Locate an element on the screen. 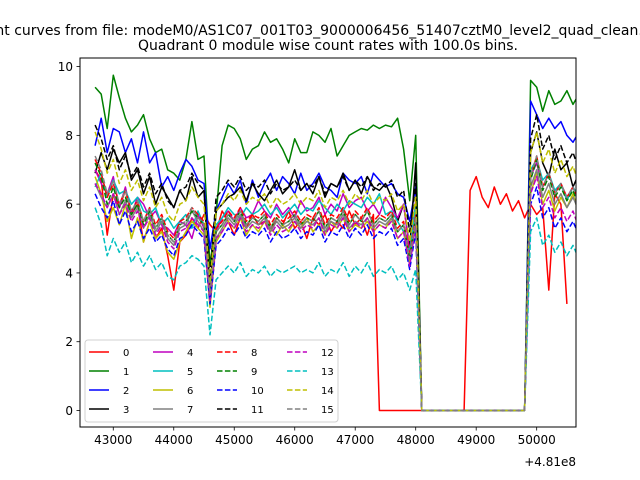  y-tick-label: 4 is located at coordinates (69, 273).